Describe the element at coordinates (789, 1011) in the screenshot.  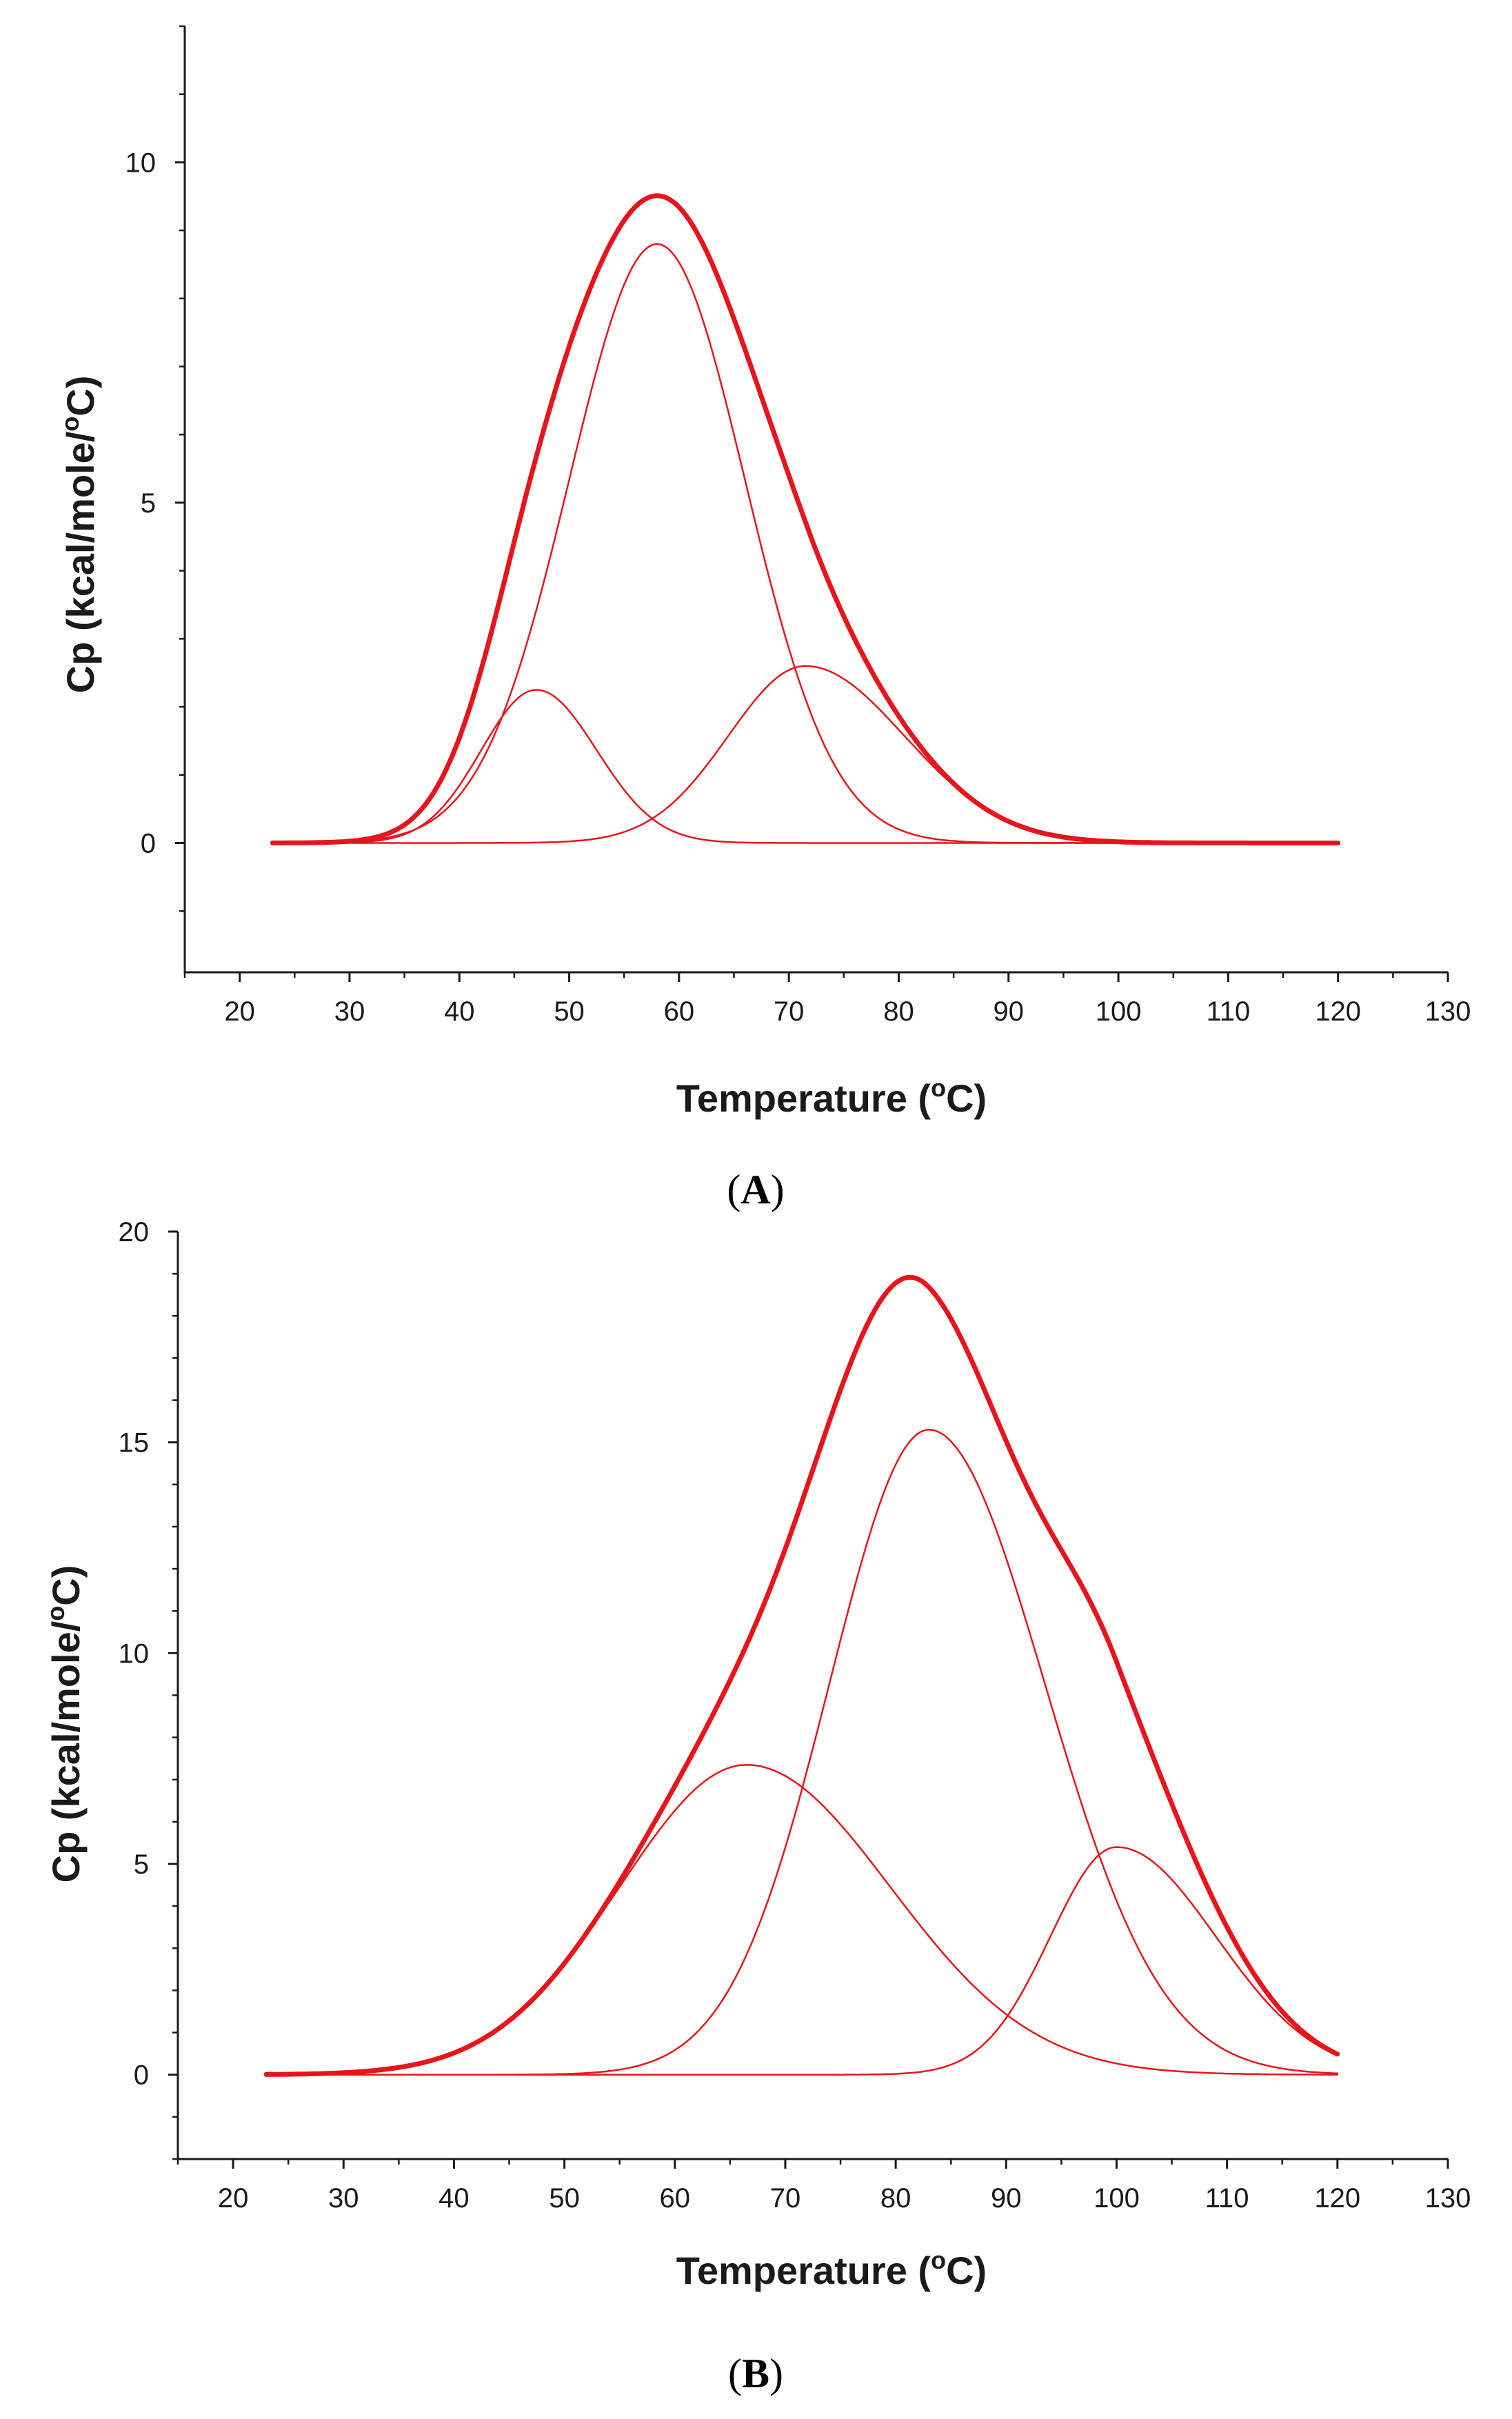
I see `panel-a-x-tick-label: 70` at that location.